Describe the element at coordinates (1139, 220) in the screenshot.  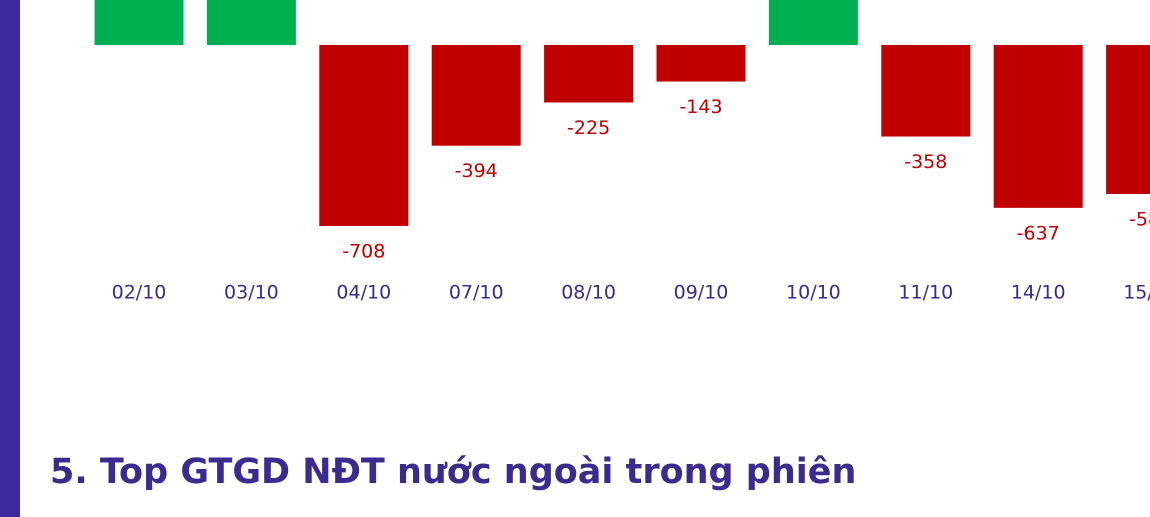
I see `value-label: -583` at that location.